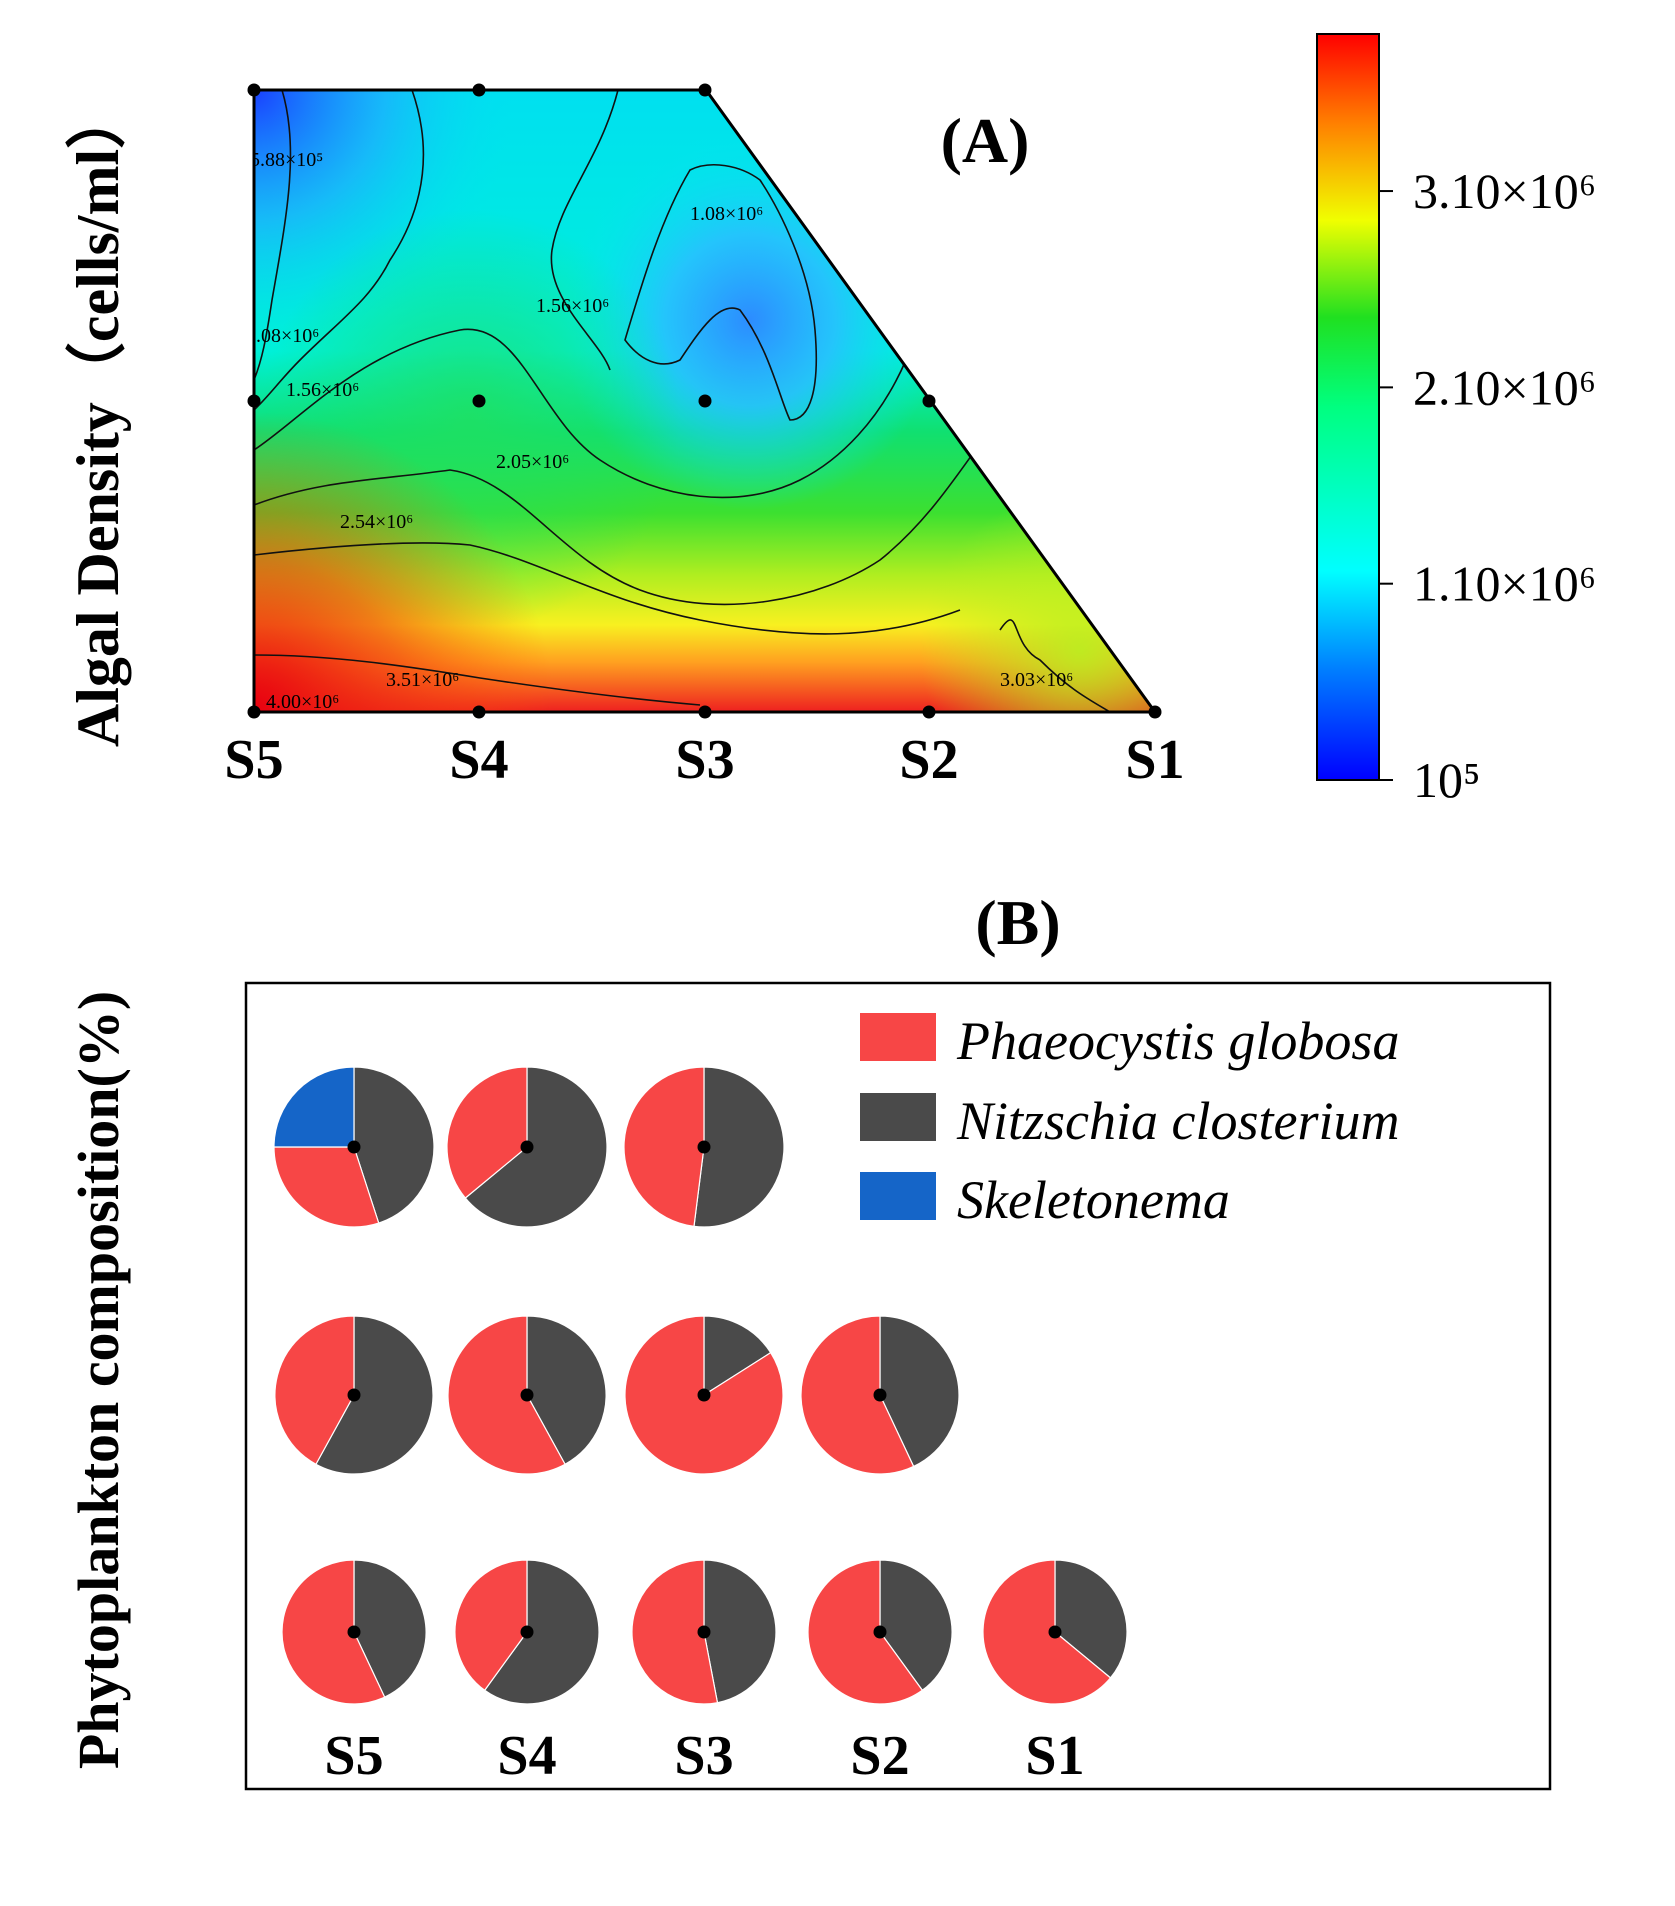  I want to click on x-tick-label-s3: S3, so click(704, 760).